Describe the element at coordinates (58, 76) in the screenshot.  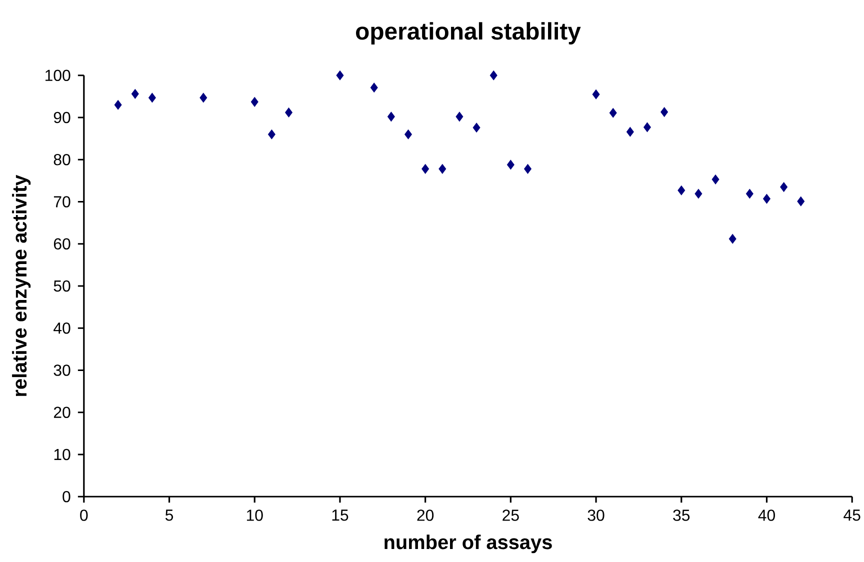
I see `y-tick-label: 100` at that location.